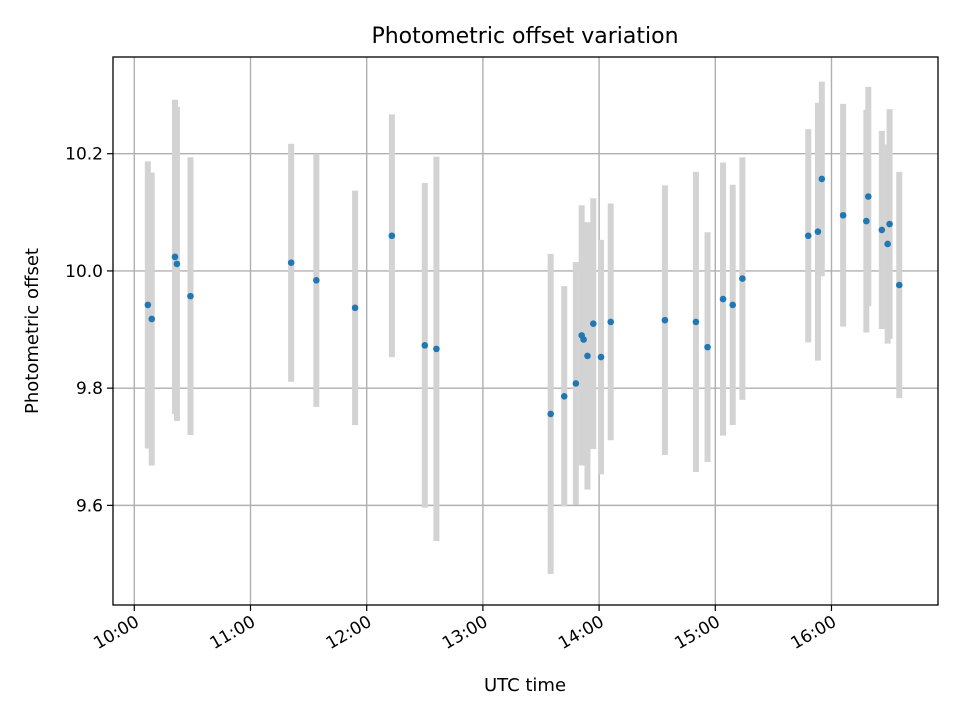  Describe the element at coordinates (89, 506) in the screenshot. I see `y-tick-label: 9.6` at that location.